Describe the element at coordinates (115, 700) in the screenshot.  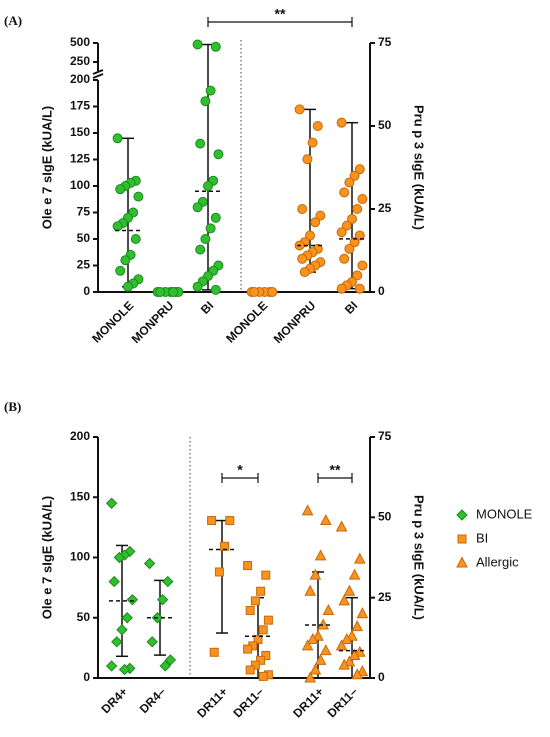
I see `x-tick-label: DR4+` at that location.